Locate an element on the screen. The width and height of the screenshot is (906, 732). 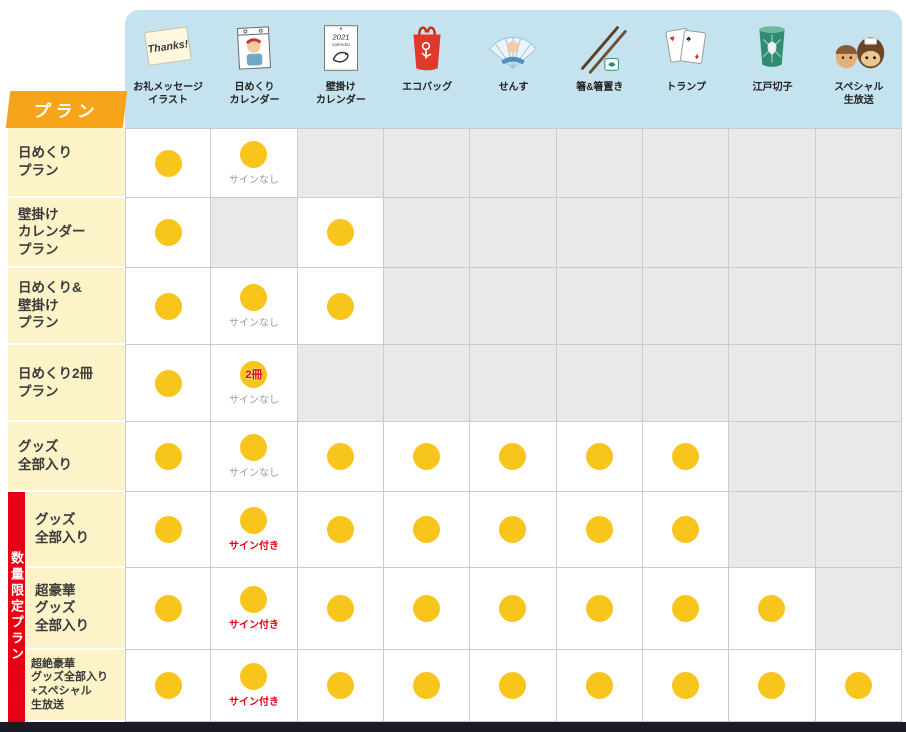
cell-r4-c2: 2冊 サインなし is located at coordinates (254, 383).